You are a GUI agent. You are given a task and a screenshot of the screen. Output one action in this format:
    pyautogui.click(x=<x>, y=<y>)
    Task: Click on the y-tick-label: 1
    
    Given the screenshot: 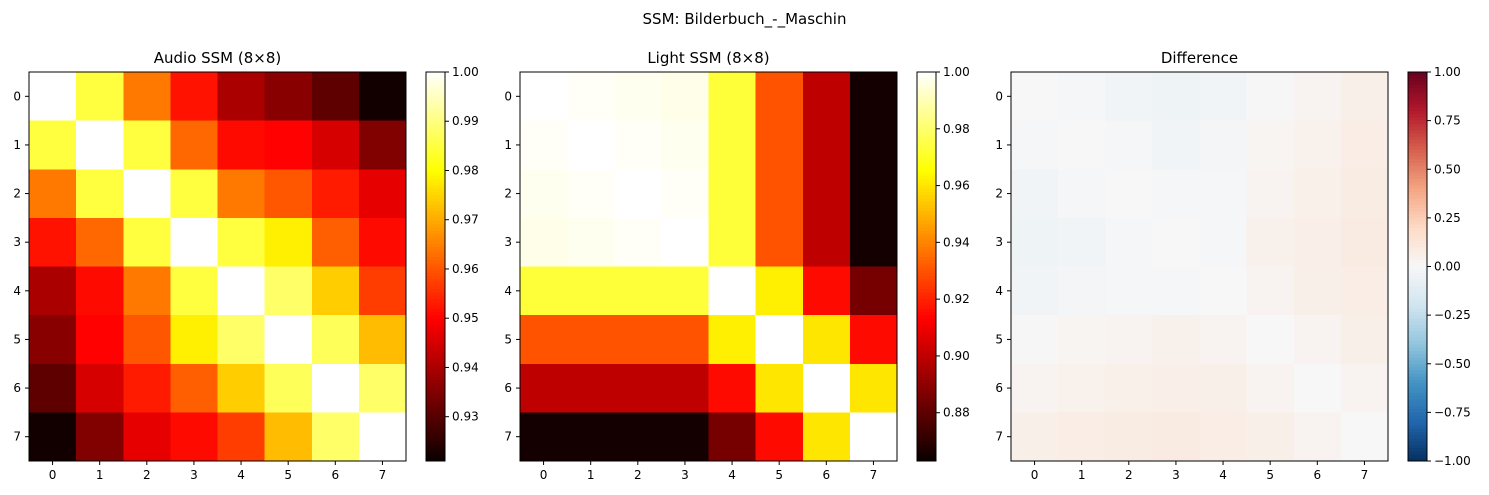 What is the action you would take?
    pyautogui.click(x=17, y=145)
    